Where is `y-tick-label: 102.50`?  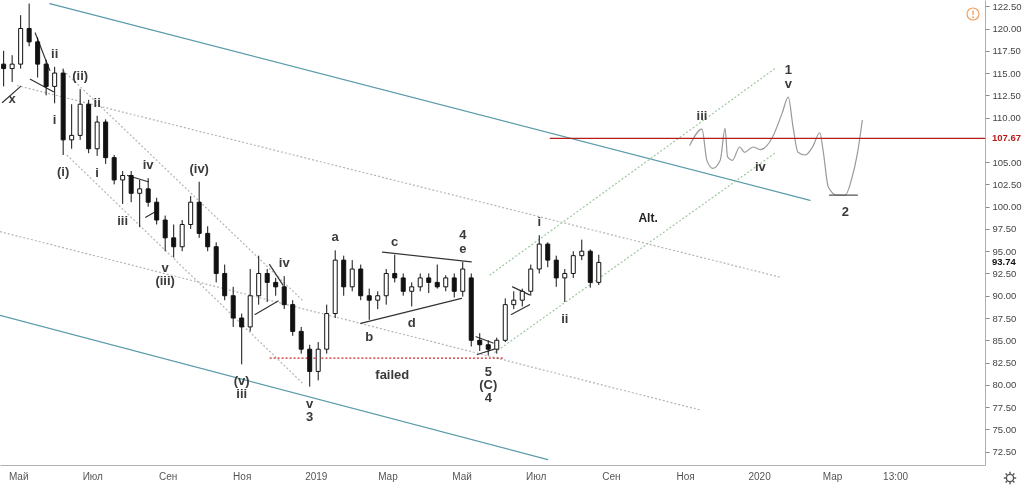 y-tick-label: 102.50 is located at coordinates (1007, 184).